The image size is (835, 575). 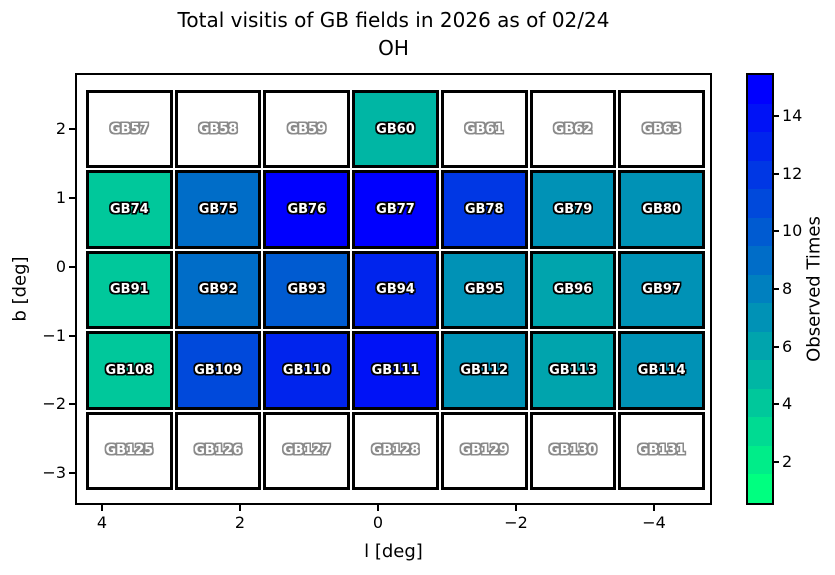 What do you see at coordinates (814, 289) in the screenshot?
I see `colorbar-label: Observed Times` at bounding box center [814, 289].